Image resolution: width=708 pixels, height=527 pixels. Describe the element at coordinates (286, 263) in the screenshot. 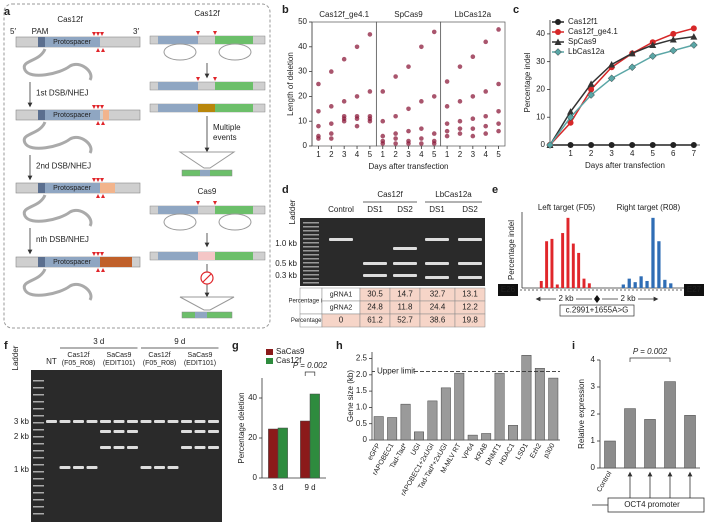

I see `size-label: 0.5 kb` at that location.